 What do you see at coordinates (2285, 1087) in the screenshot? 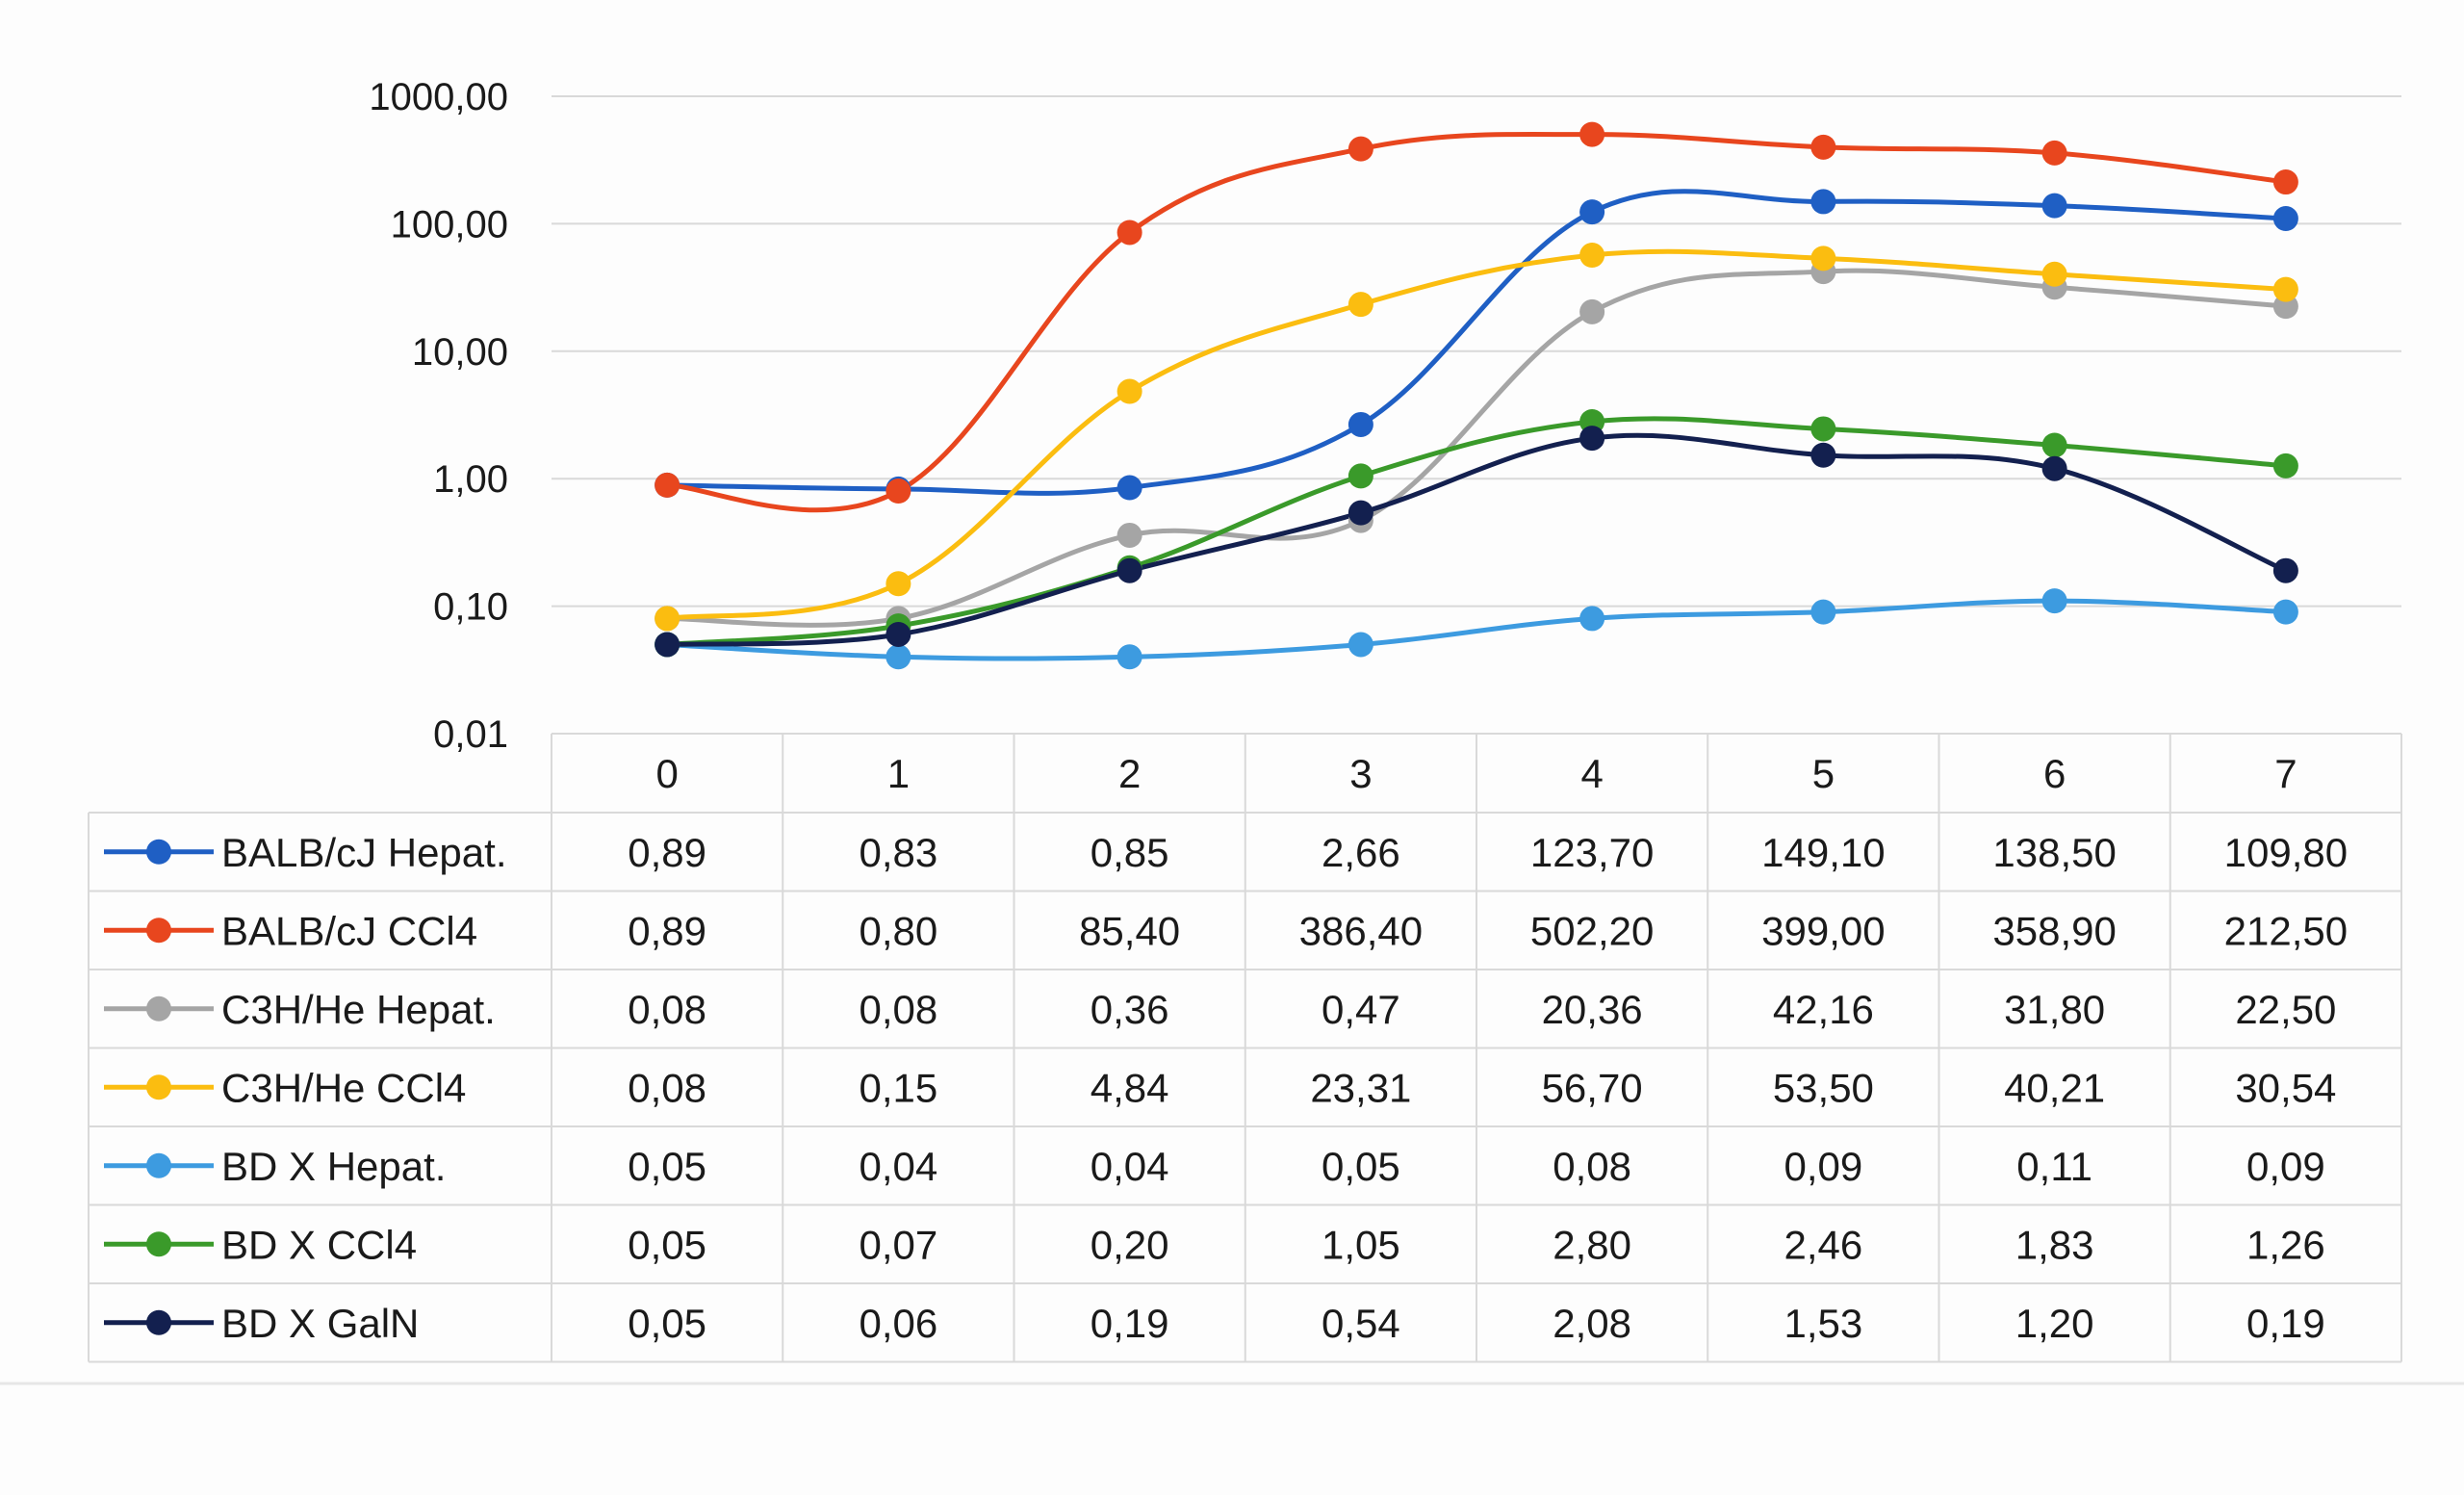
I see `table-value-cell: 30,54` at bounding box center [2285, 1087].